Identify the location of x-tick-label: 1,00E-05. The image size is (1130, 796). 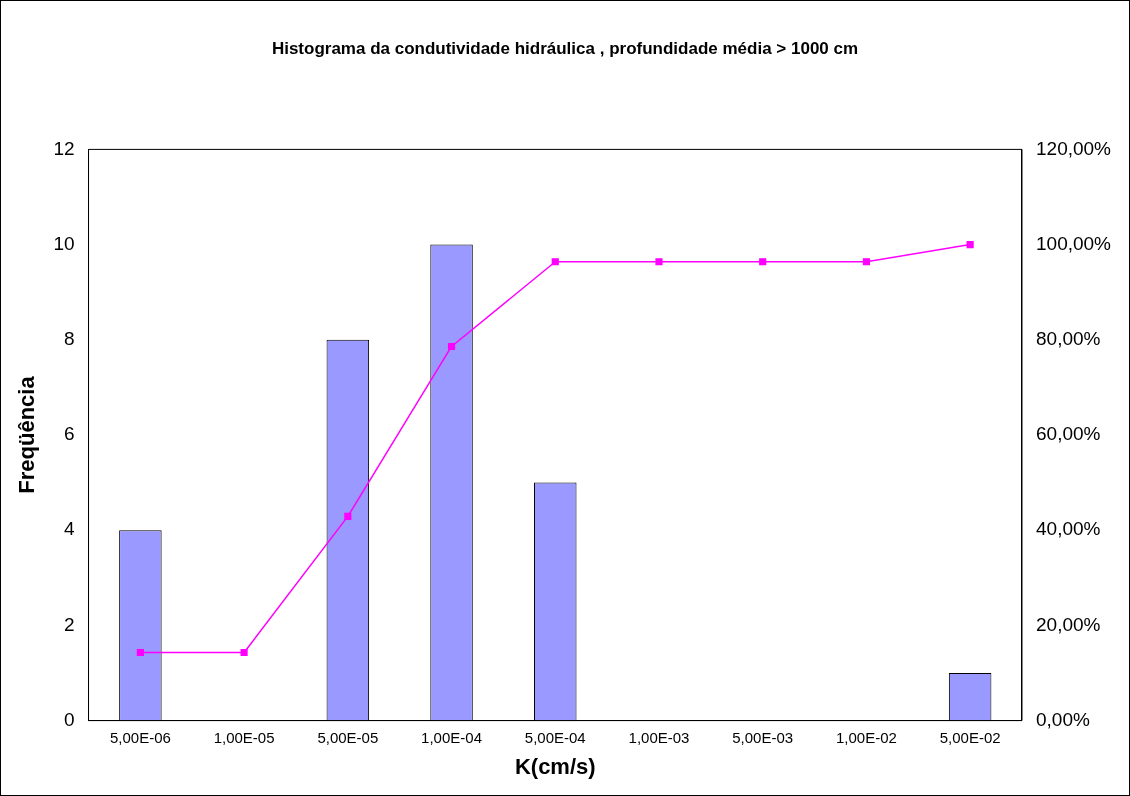
(244, 737).